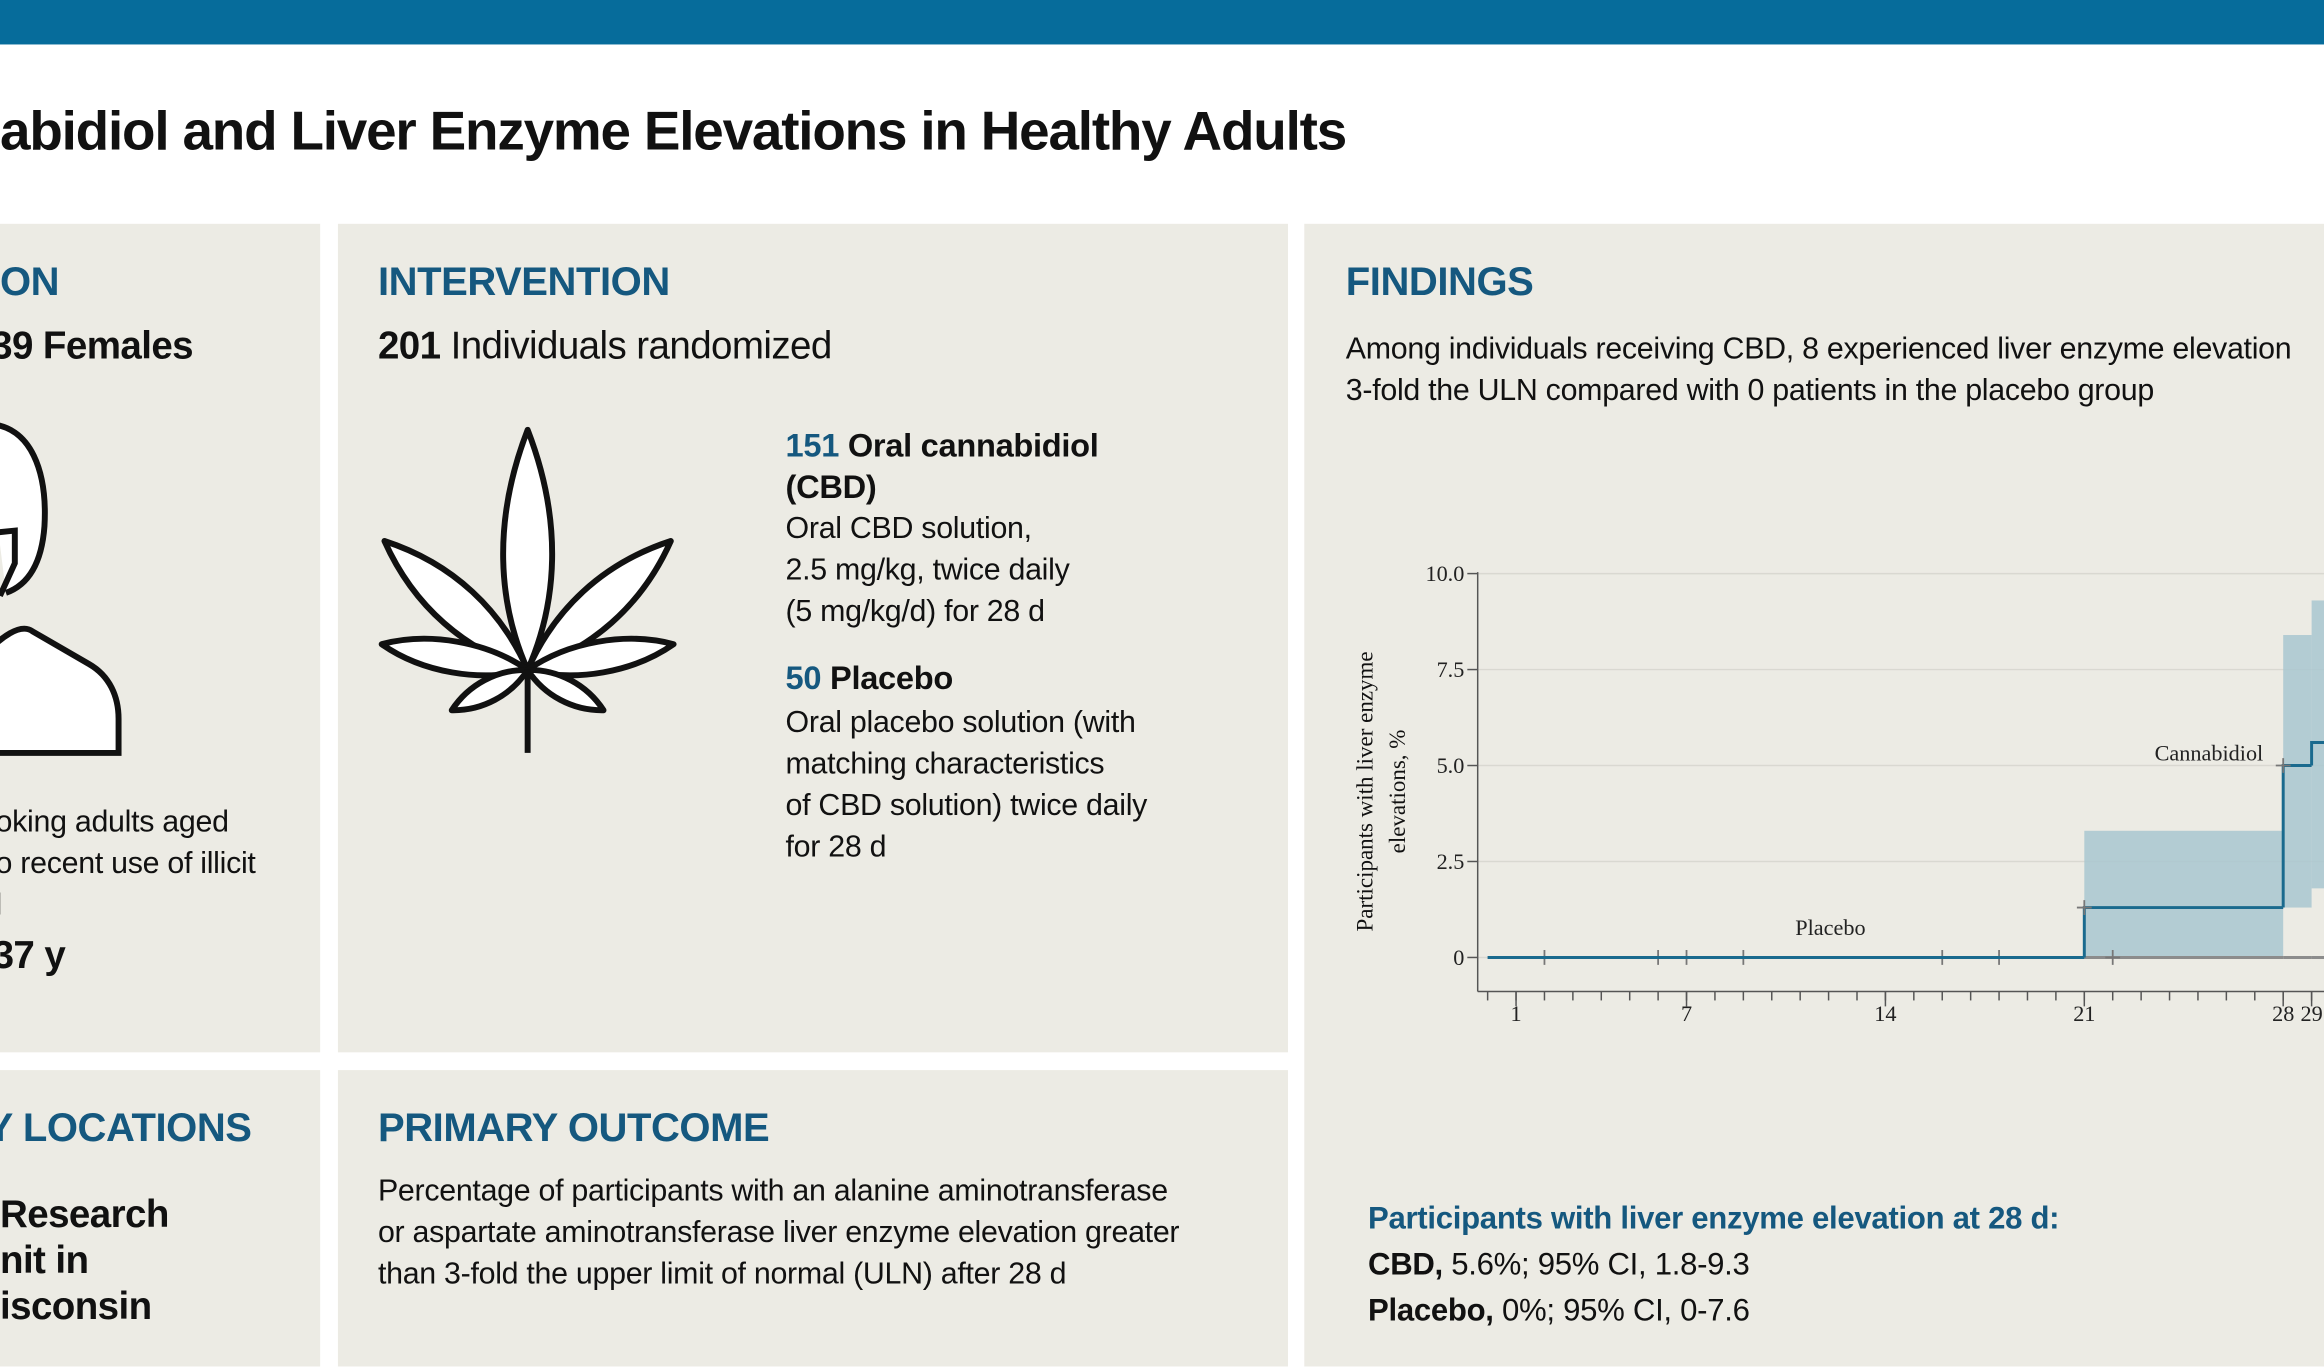 The image size is (2324, 1367). Describe the element at coordinates (1885, 1013) in the screenshot. I see `x-tick-label: 14` at that location.